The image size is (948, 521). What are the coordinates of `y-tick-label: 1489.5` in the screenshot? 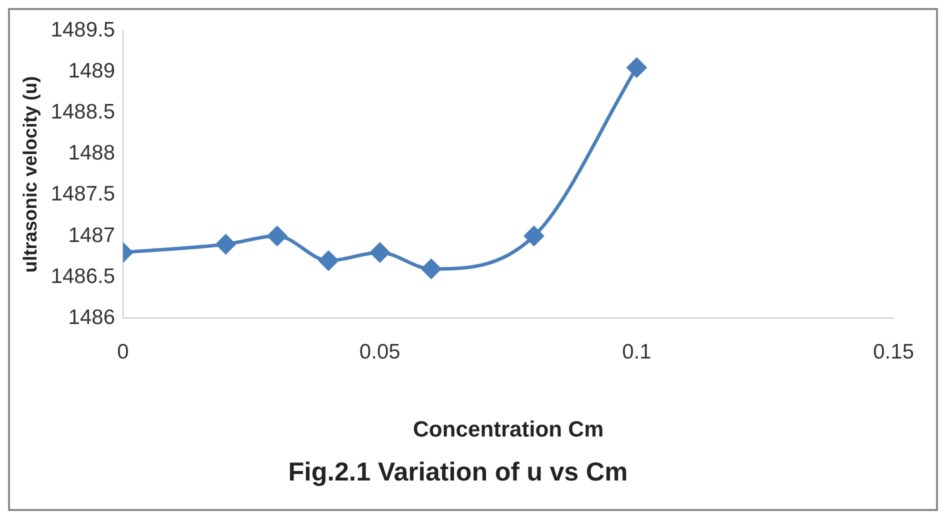 It's located at (83, 30).